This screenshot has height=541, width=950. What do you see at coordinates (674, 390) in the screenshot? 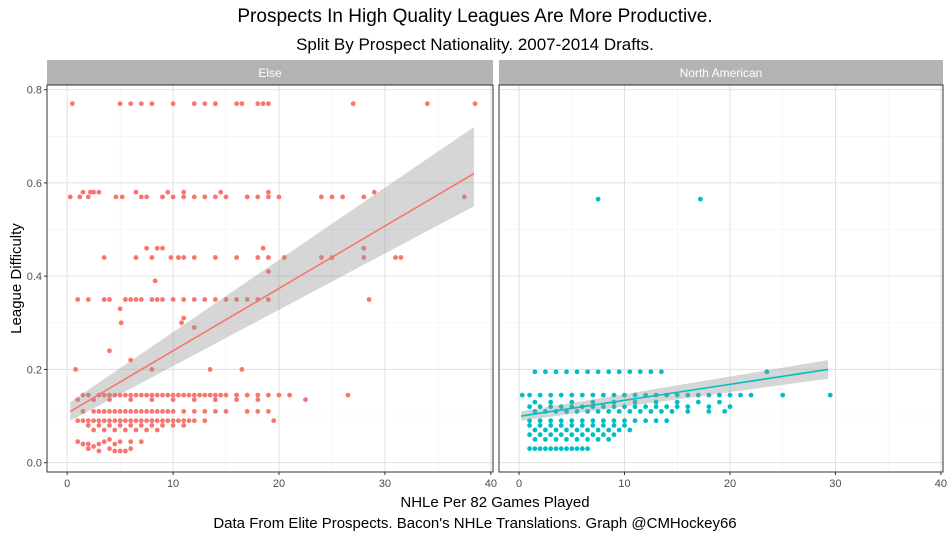
I see `confidence-band-north-american` at bounding box center [674, 390].